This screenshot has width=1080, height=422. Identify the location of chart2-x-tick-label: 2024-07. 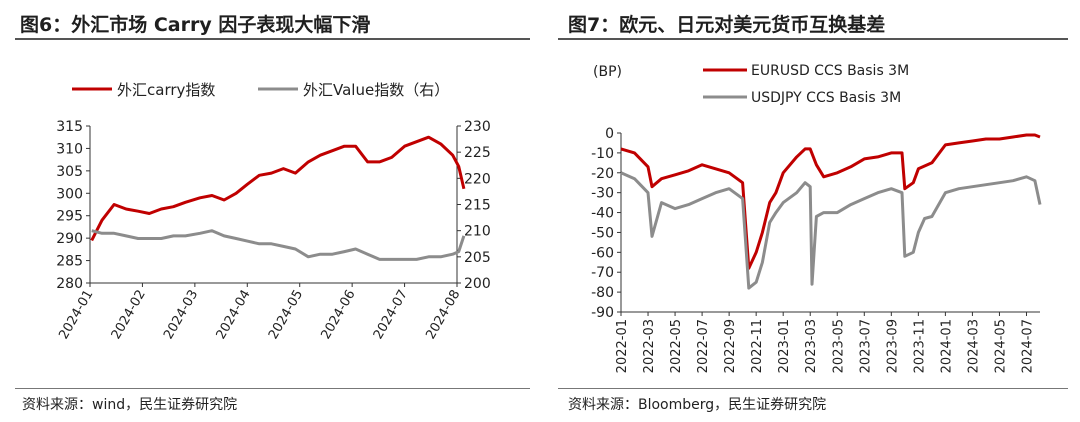
(1027, 346).